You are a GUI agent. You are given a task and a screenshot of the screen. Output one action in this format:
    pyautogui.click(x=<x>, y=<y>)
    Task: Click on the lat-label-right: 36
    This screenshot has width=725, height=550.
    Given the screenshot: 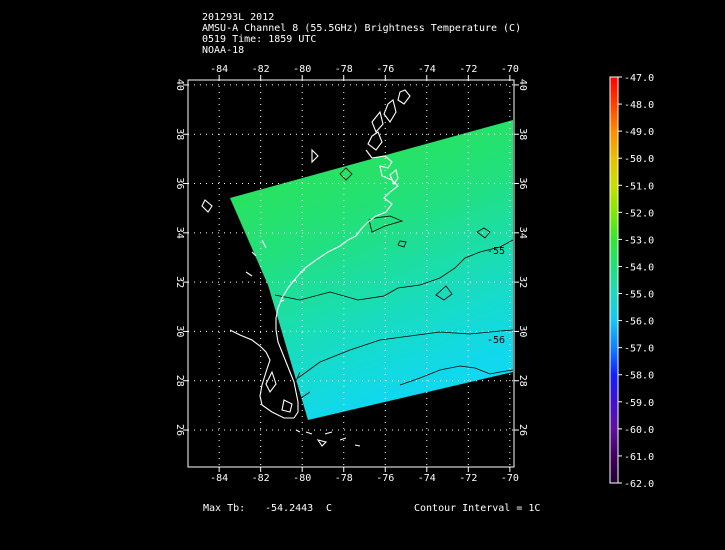 What is the action you would take?
    pyautogui.click(x=522, y=184)
    